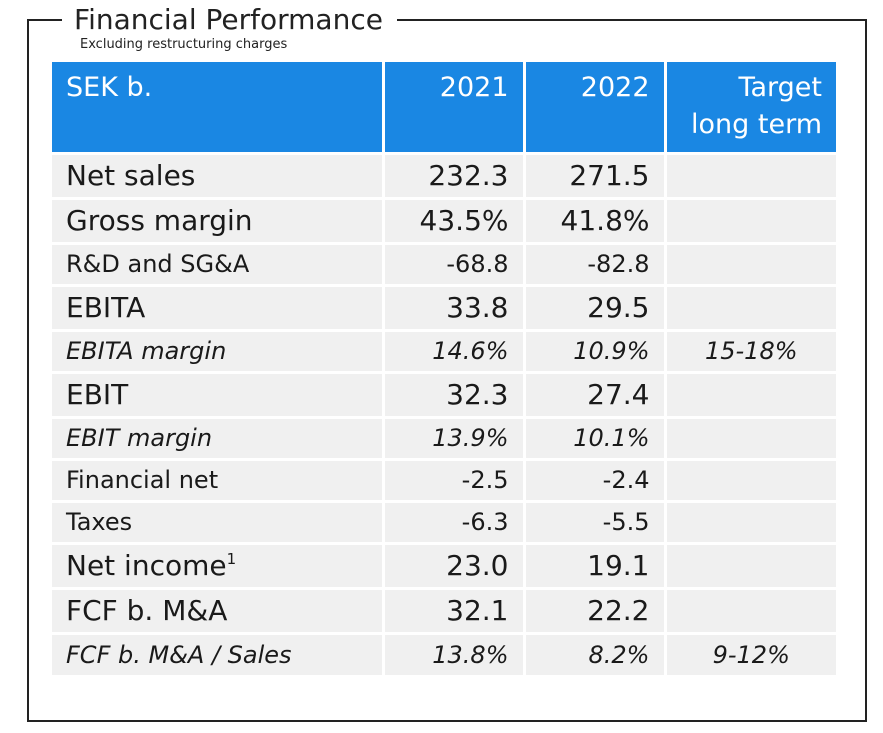  Describe the element at coordinates (454, 564) in the screenshot. I see `cell-2021: 23.0` at that location.